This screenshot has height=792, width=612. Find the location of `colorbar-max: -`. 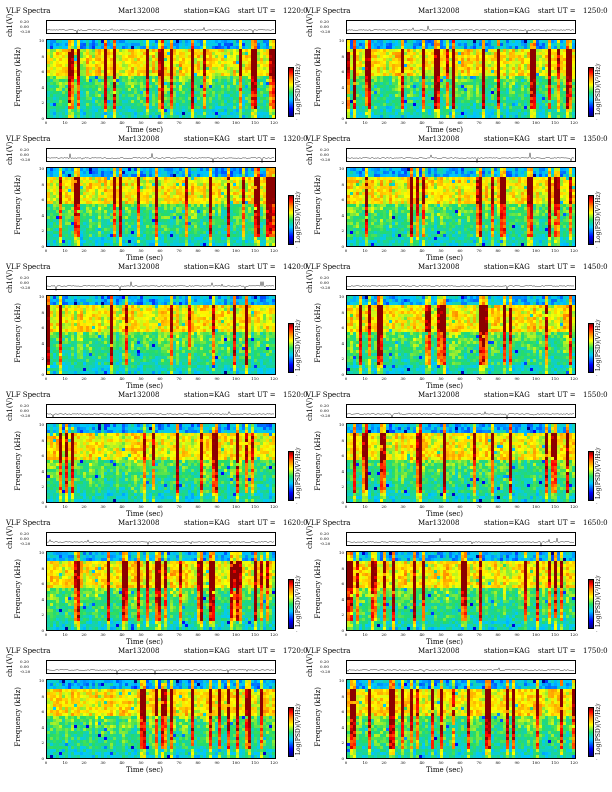

colorbar-max: - is located at coordinates (596, 63).